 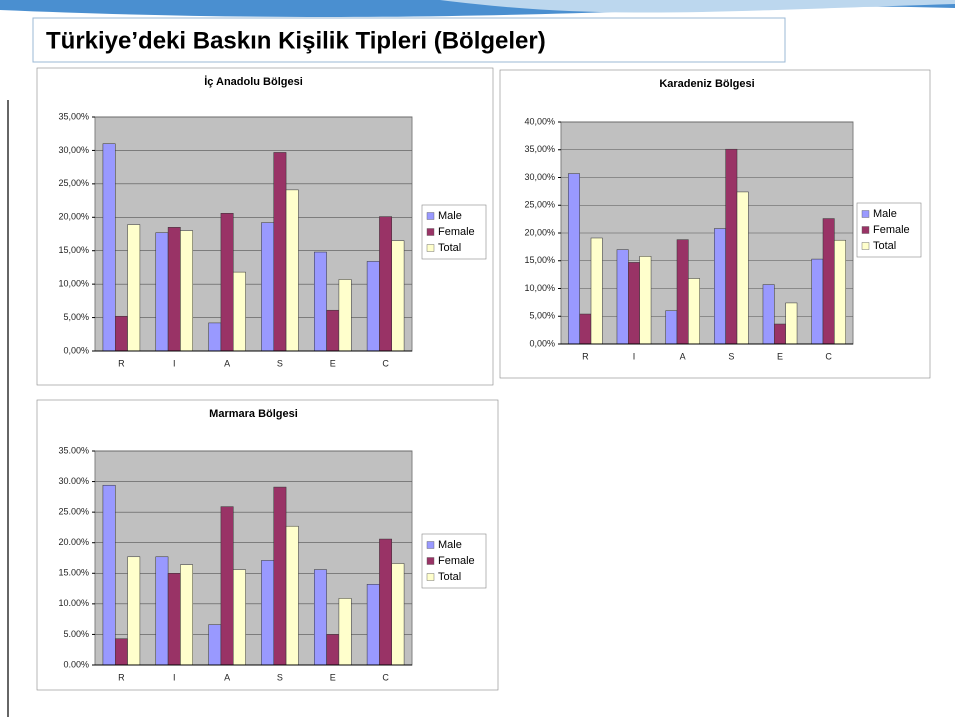 What do you see at coordinates (253, 414) in the screenshot?
I see `chart-title: Marmara Bölgesi` at bounding box center [253, 414].